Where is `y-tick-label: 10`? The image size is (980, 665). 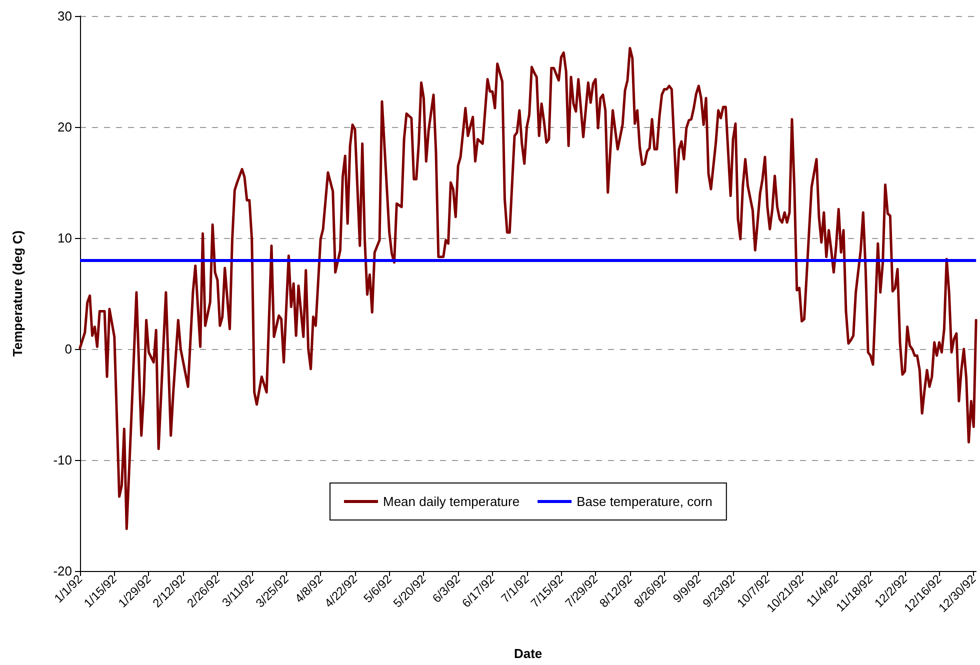 y-tick-label: 10 is located at coordinates (65, 238).